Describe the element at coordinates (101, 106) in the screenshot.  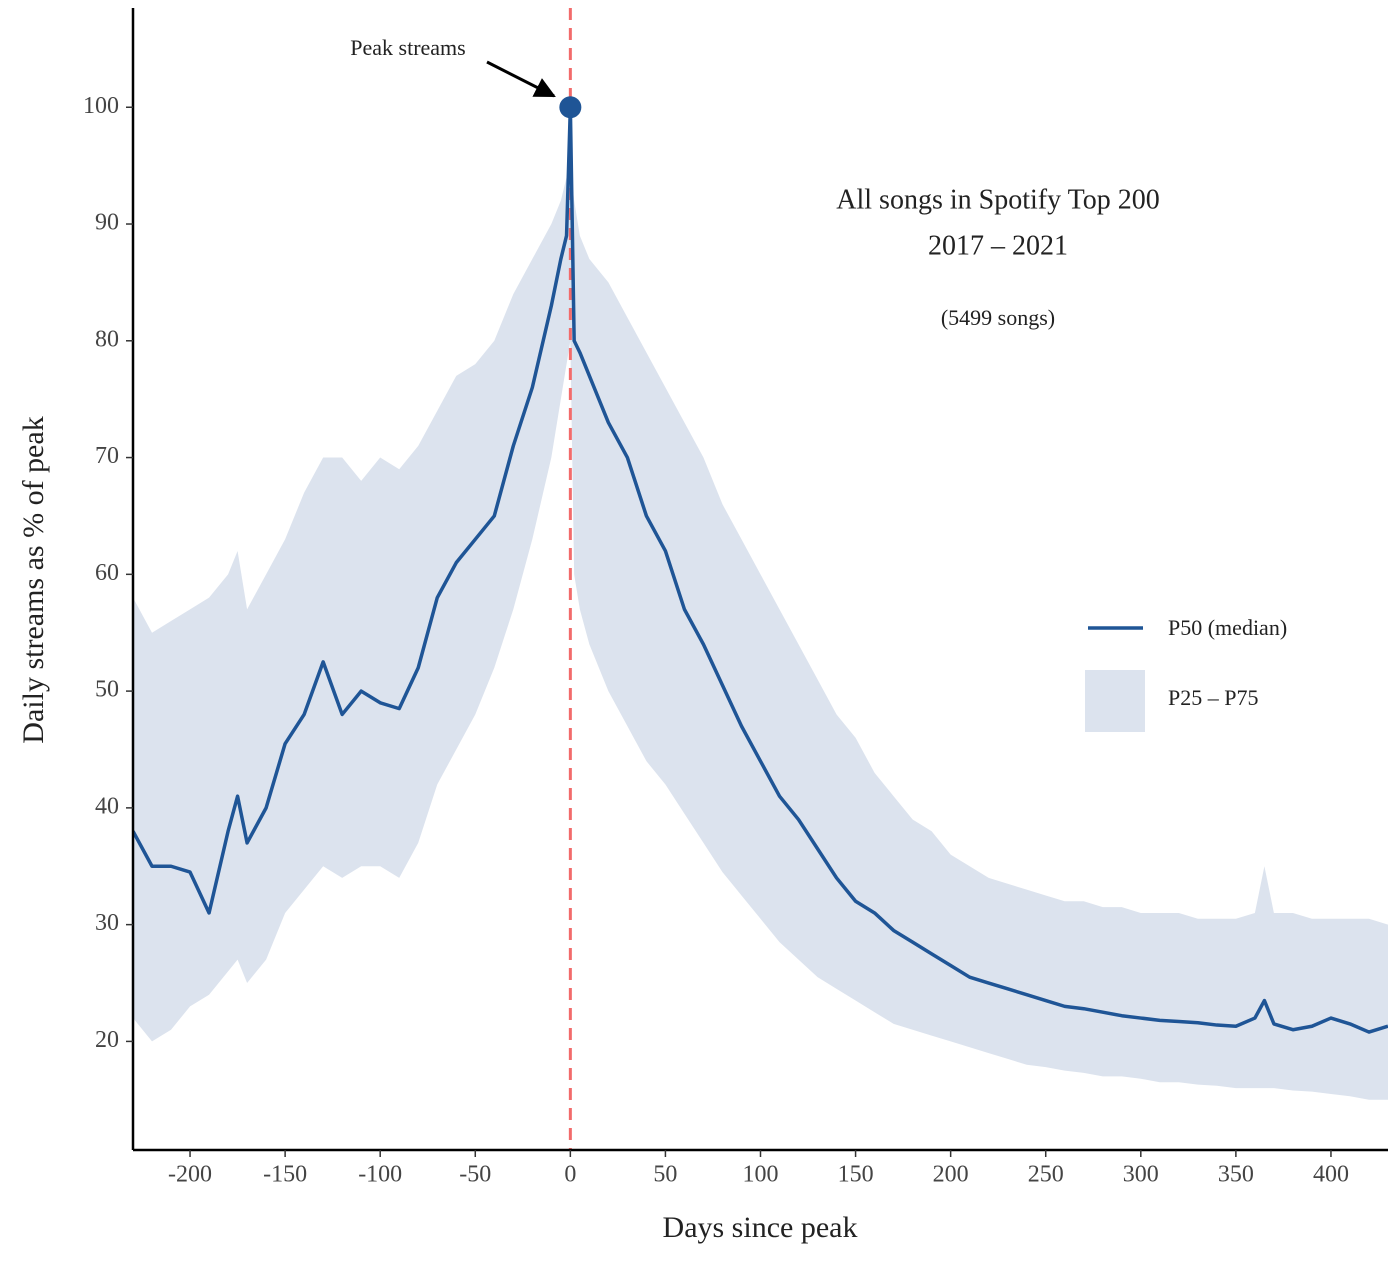
I see `y-tick-label: 100` at that location.